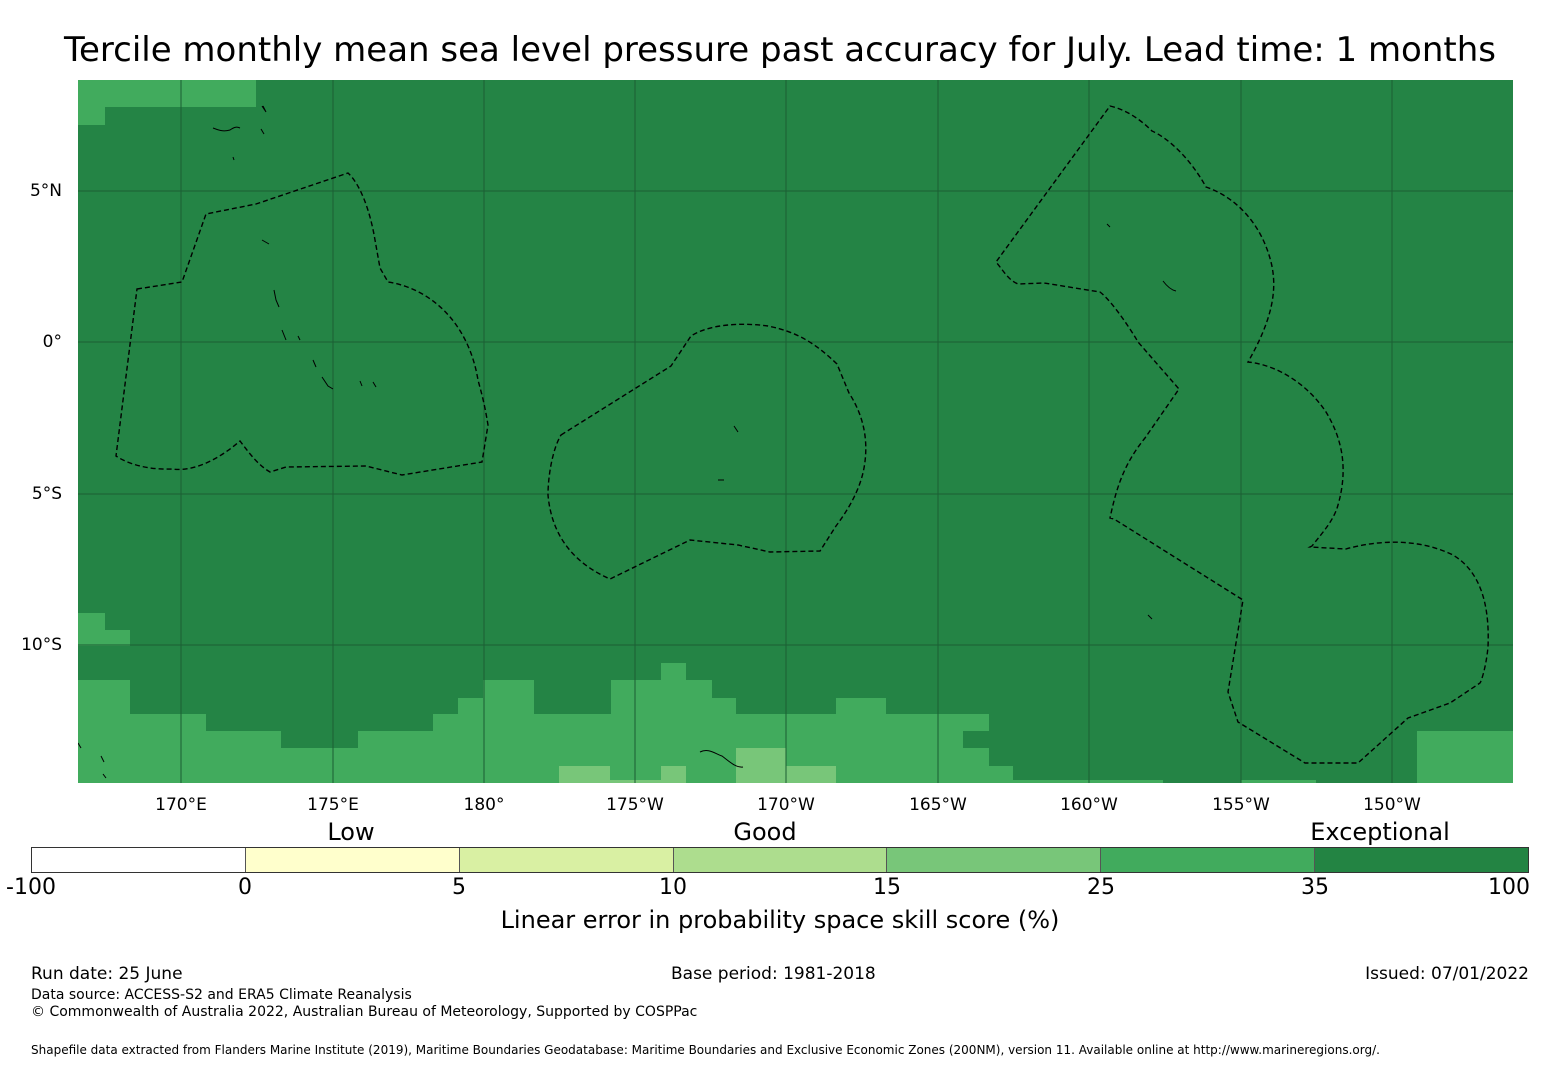  I want to click on lon-label: 170°W, so click(786, 805).